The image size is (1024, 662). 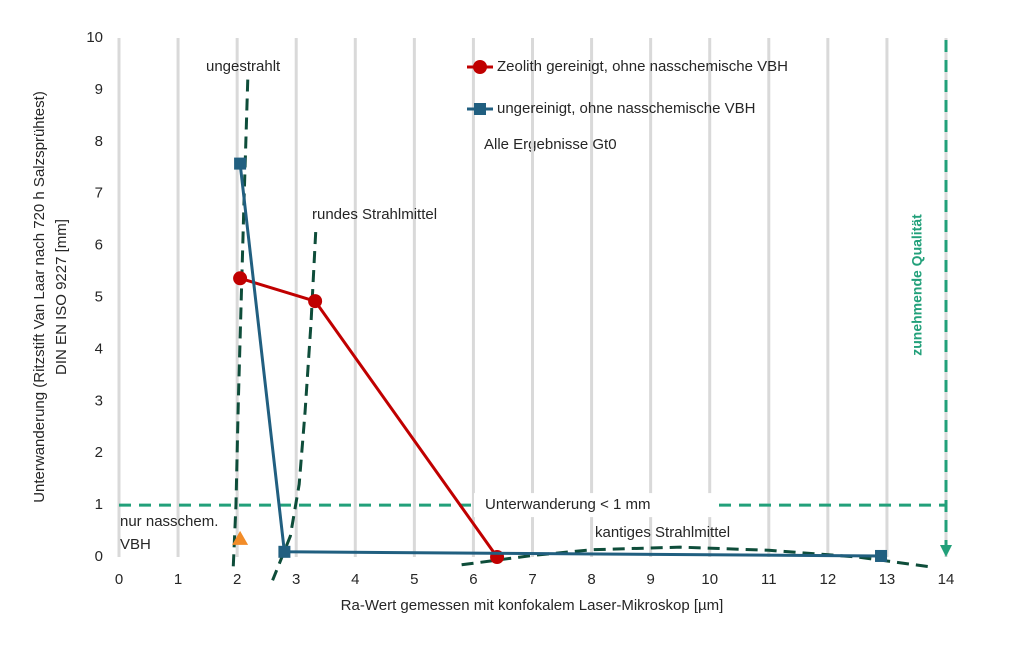 What do you see at coordinates (61, 297) in the screenshot?
I see `y-axis-label: DIN EN ISO 9227 [mm]` at bounding box center [61, 297].